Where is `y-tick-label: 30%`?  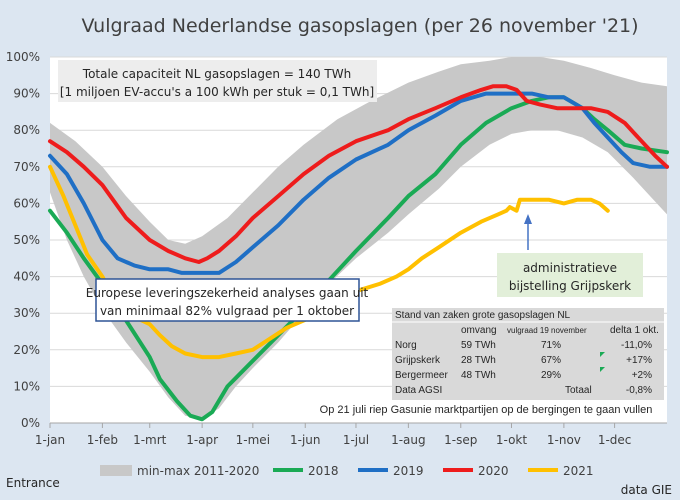 y-tick-label: 30% is located at coordinates (26, 313).